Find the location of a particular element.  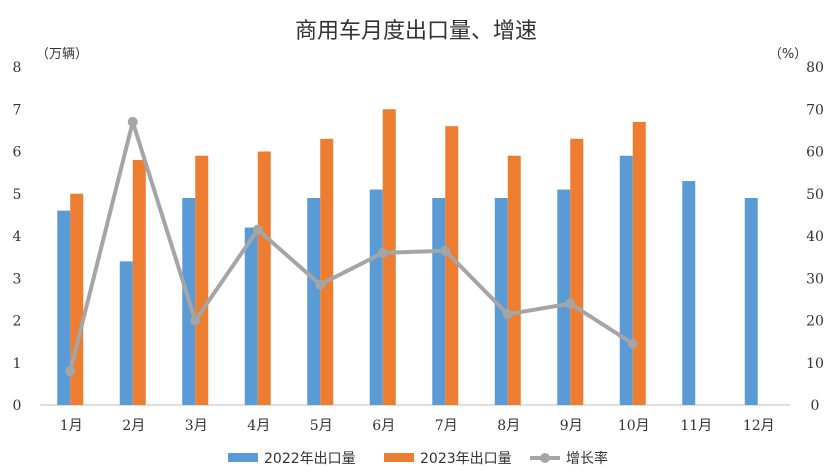

y-left-tick-label: 8 is located at coordinates (17, 68).